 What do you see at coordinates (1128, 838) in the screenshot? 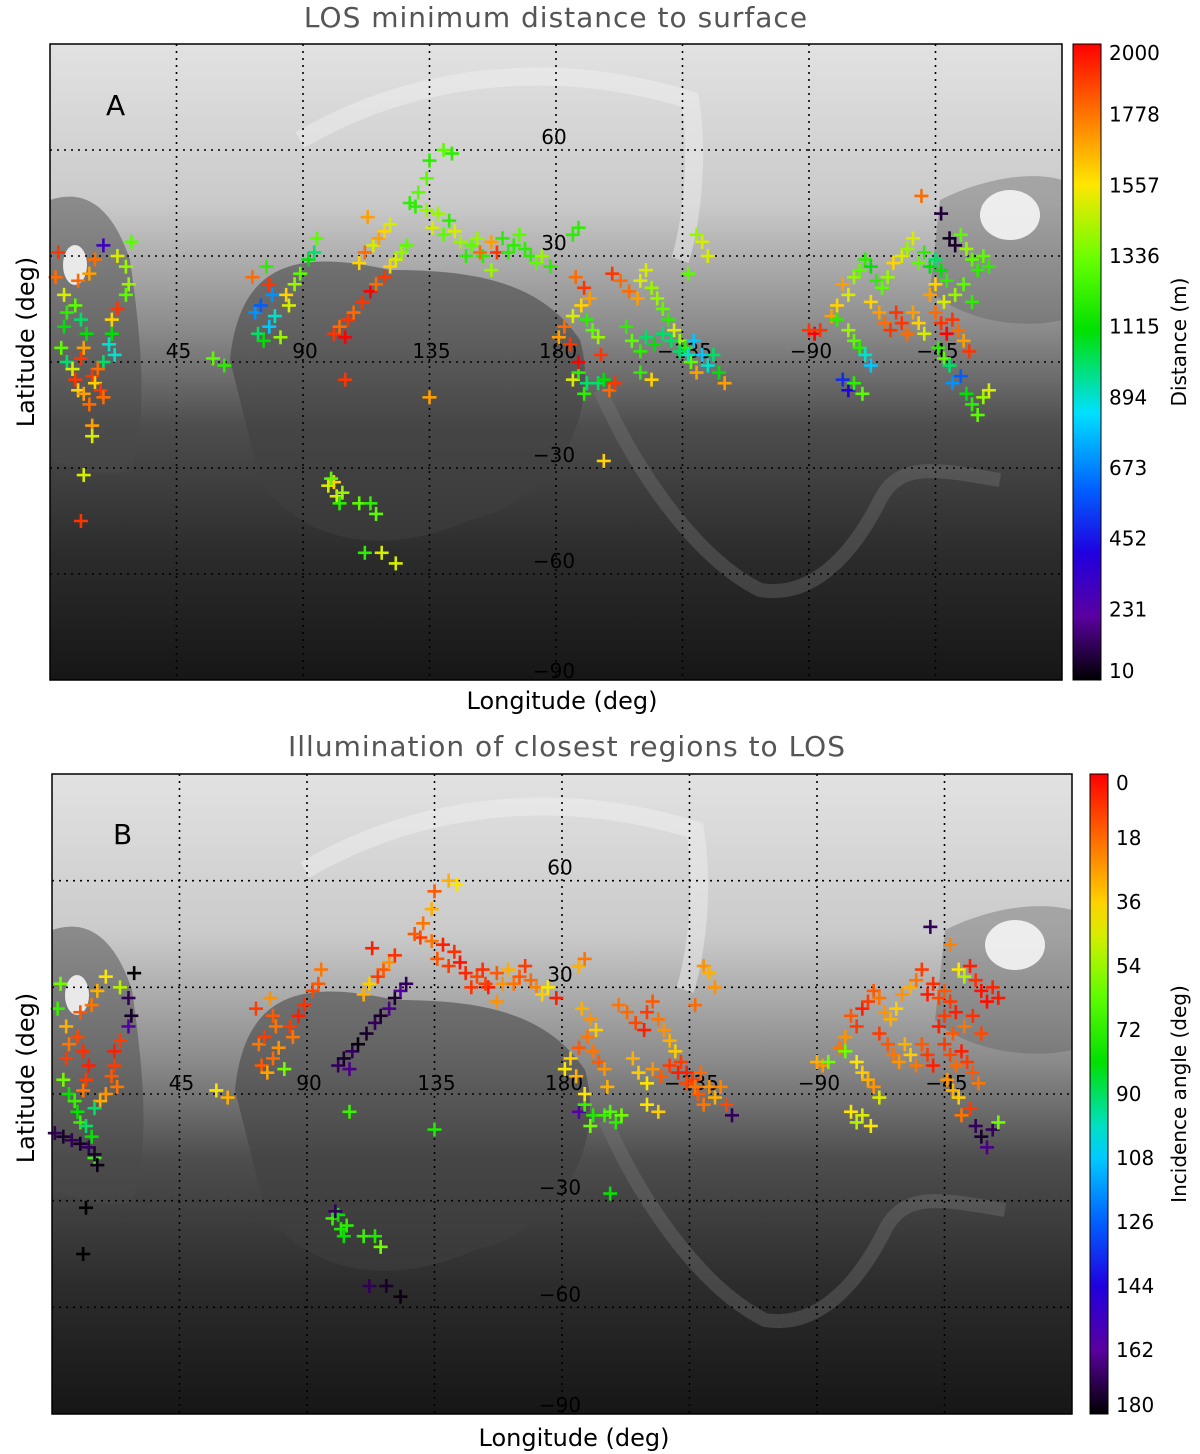
I see `colorbar-tick-label: 18` at bounding box center [1128, 838].